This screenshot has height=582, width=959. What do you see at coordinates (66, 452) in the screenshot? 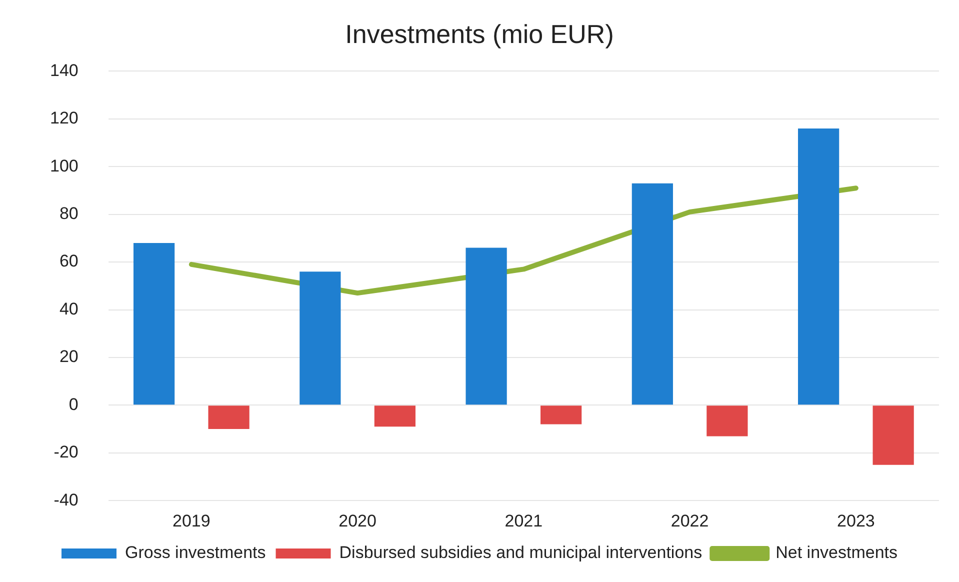
I see `y-tick-label: -20` at bounding box center [66, 452].